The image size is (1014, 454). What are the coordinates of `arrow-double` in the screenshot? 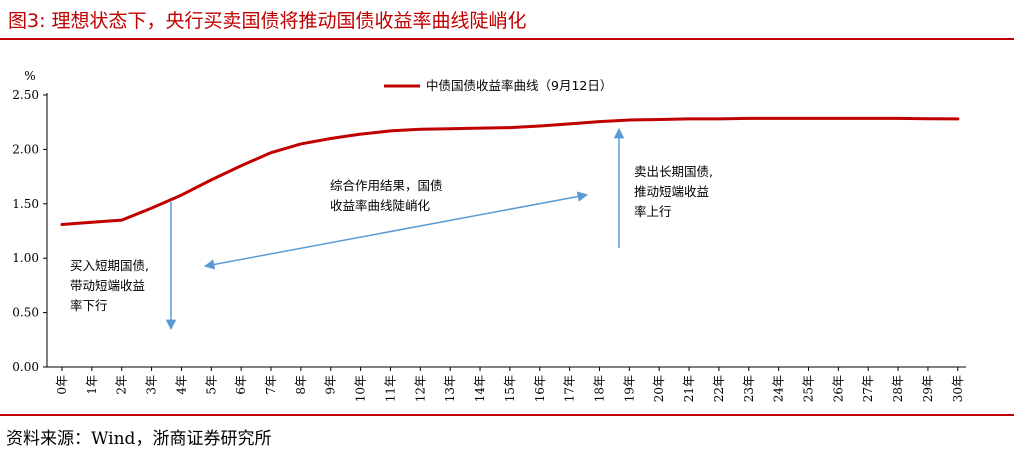 It's located at (396, 230).